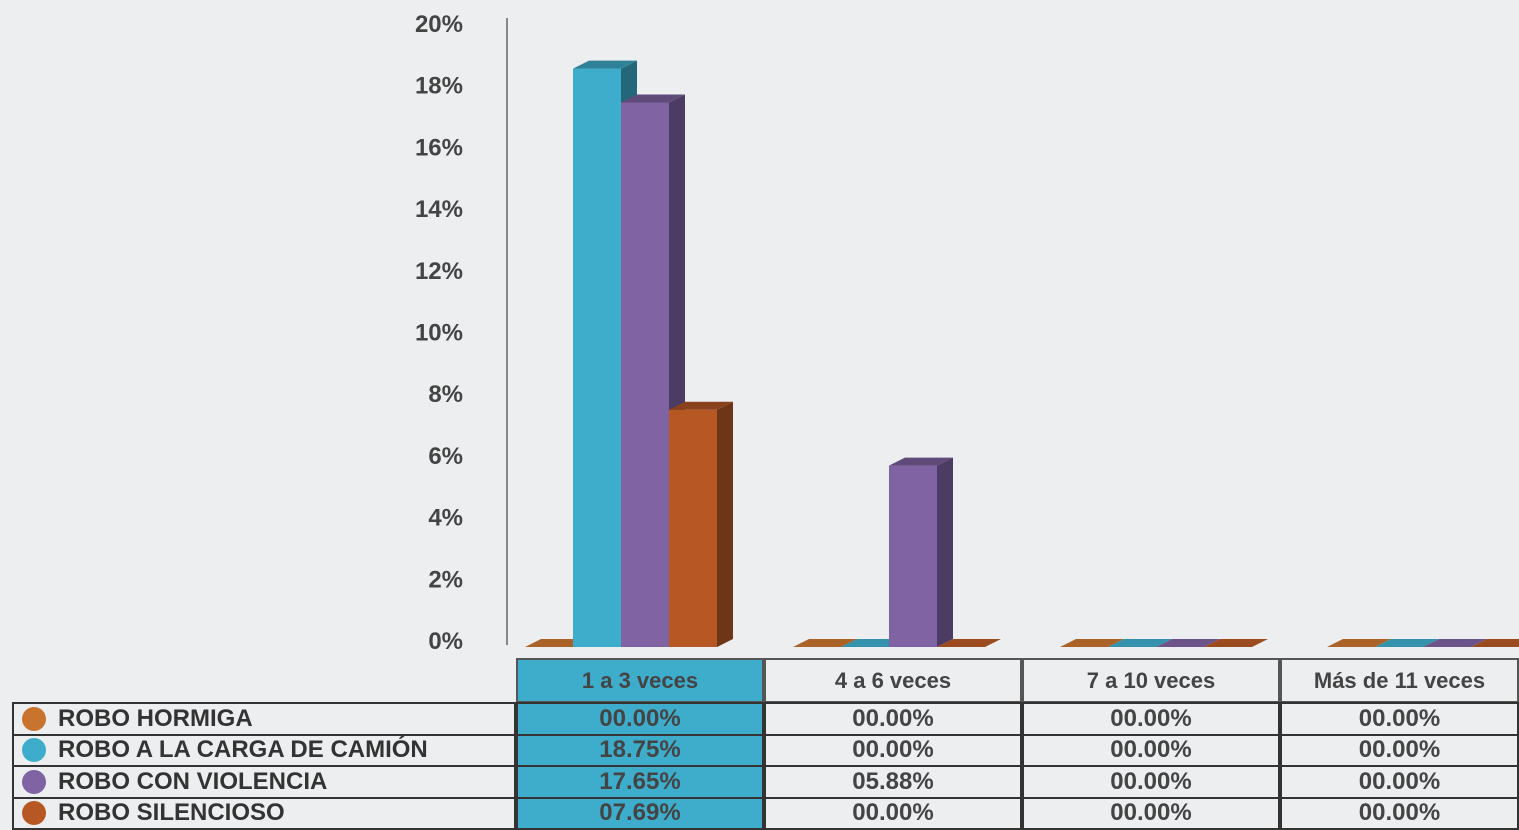  Describe the element at coordinates (171, 813) in the screenshot. I see `legend-label: ROBO SILENCIOSO` at that location.